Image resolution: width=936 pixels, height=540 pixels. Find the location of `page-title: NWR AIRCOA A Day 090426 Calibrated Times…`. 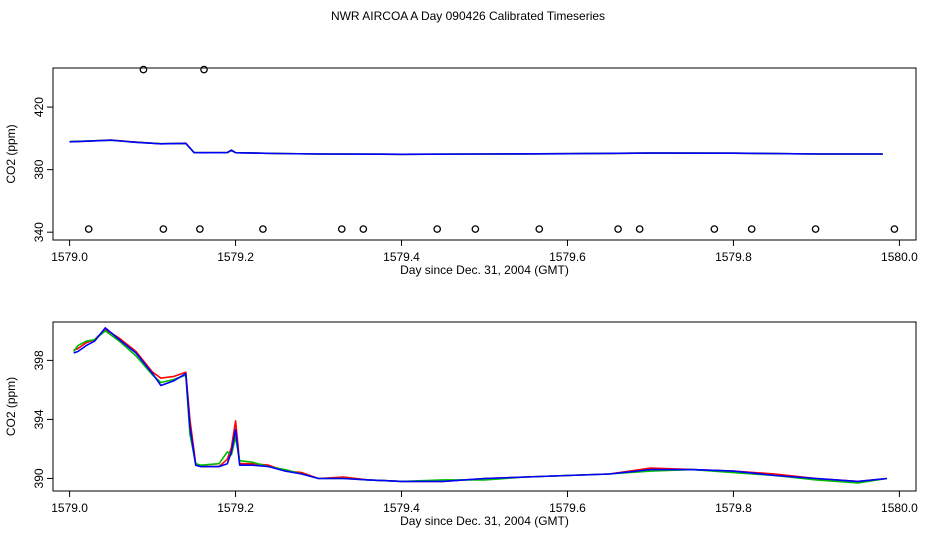

page-title: NWR AIRCOA A Day 090426 Calibrated Times… is located at coordinates (468, 16).